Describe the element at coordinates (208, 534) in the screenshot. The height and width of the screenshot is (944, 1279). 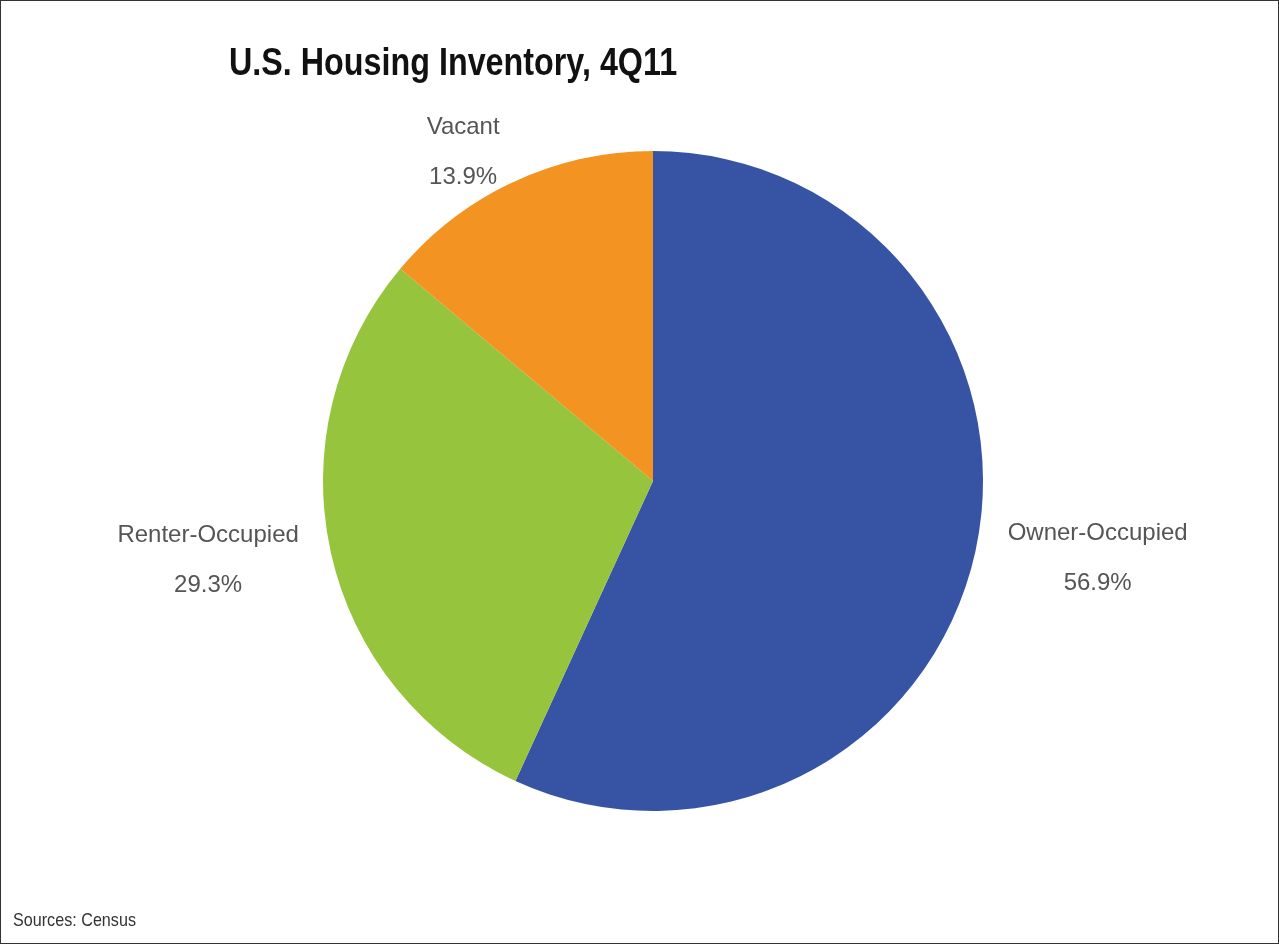
I see `slice-label: Renter-Occupied` at that location.